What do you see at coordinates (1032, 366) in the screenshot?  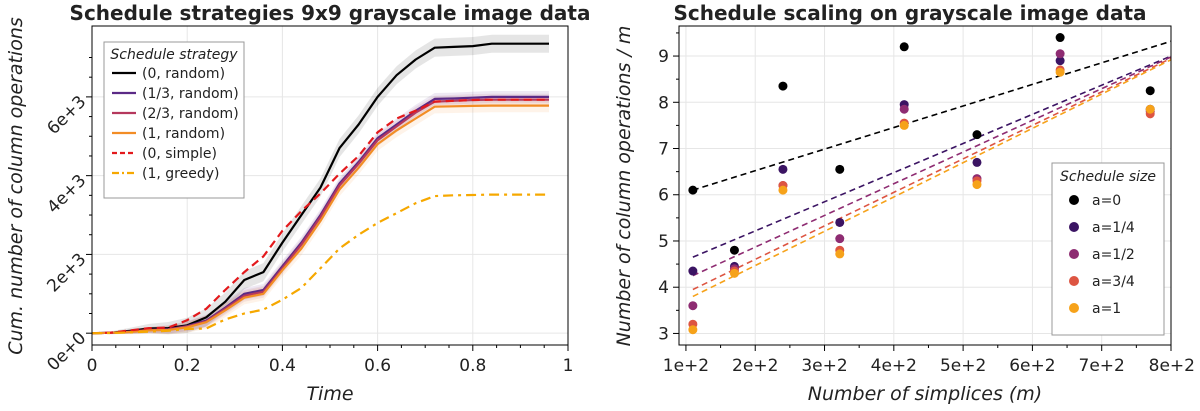 I see `x-tick-label: 6e+2` at bounding box center [1032, 366].